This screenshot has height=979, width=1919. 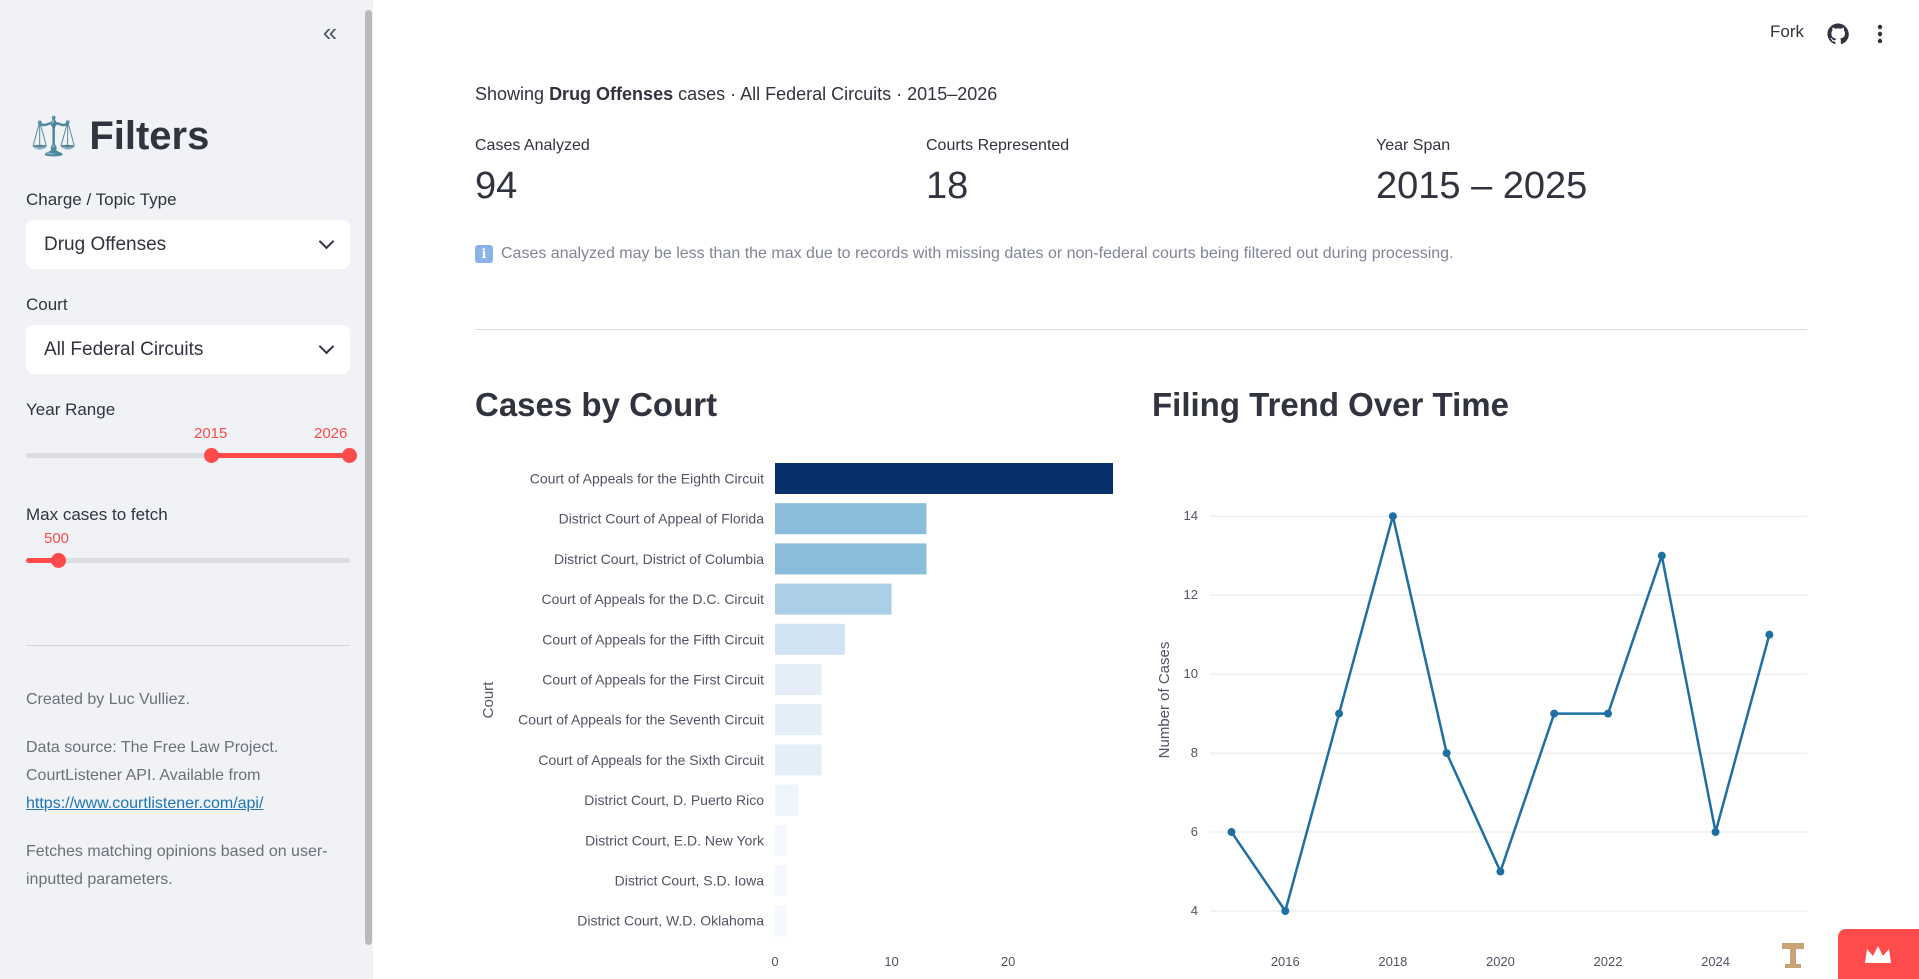 What do you see at coordinates (532, 172) in the screenshot?
I see `metric-cases-analyzed: Cases Analyzed 94` at bounding box center [532, 172].